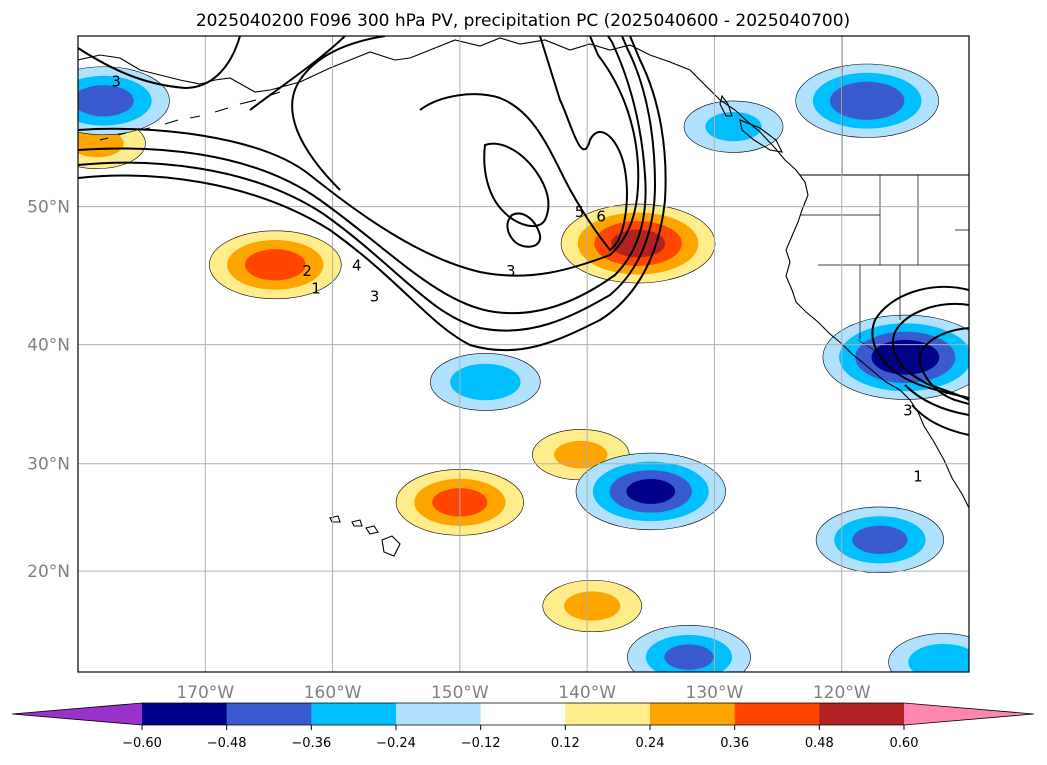 The width and height of the screenshot is (1047, 765). Describe the element at coordinates (396, 743) in the screenshot. I see `colorbar-label-3: −0.24` at that location.